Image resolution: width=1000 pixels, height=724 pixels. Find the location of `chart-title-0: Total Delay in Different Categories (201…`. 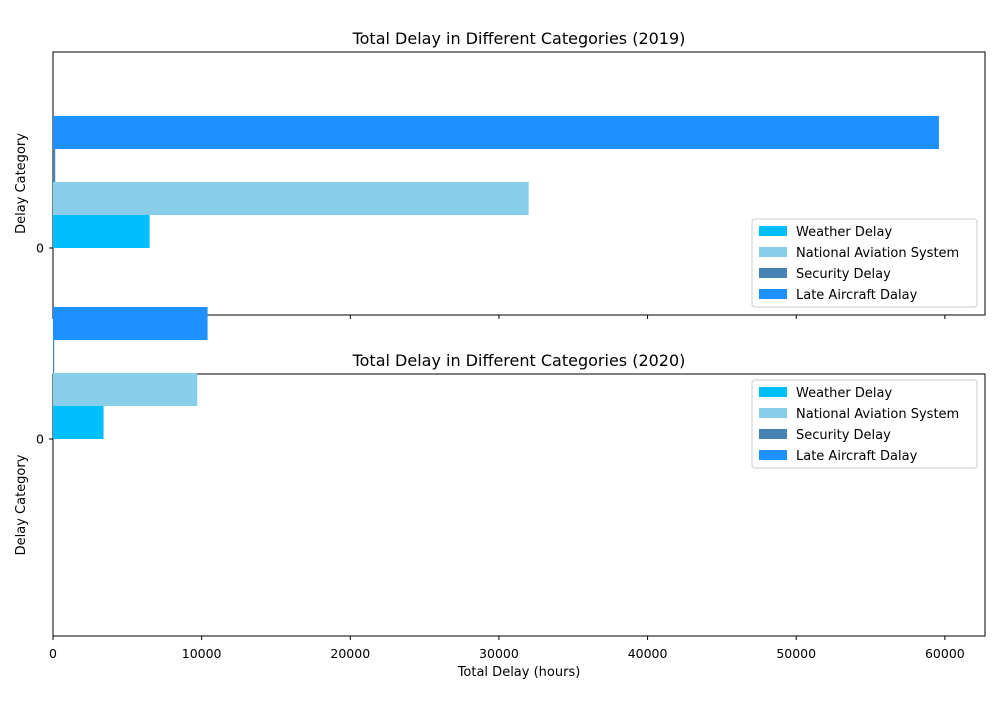

chart-title-0: Total Delay in Different Categories (201… is located at coordinates (519, 38).